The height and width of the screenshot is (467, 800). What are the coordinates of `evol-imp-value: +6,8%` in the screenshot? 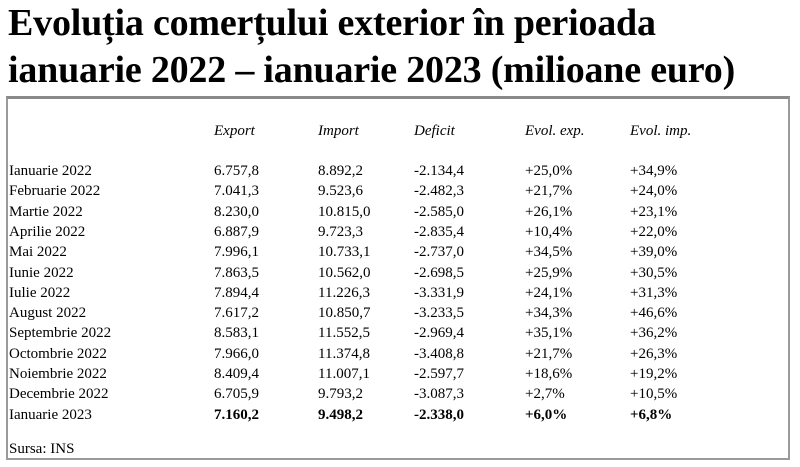 It's located at (651, 414).